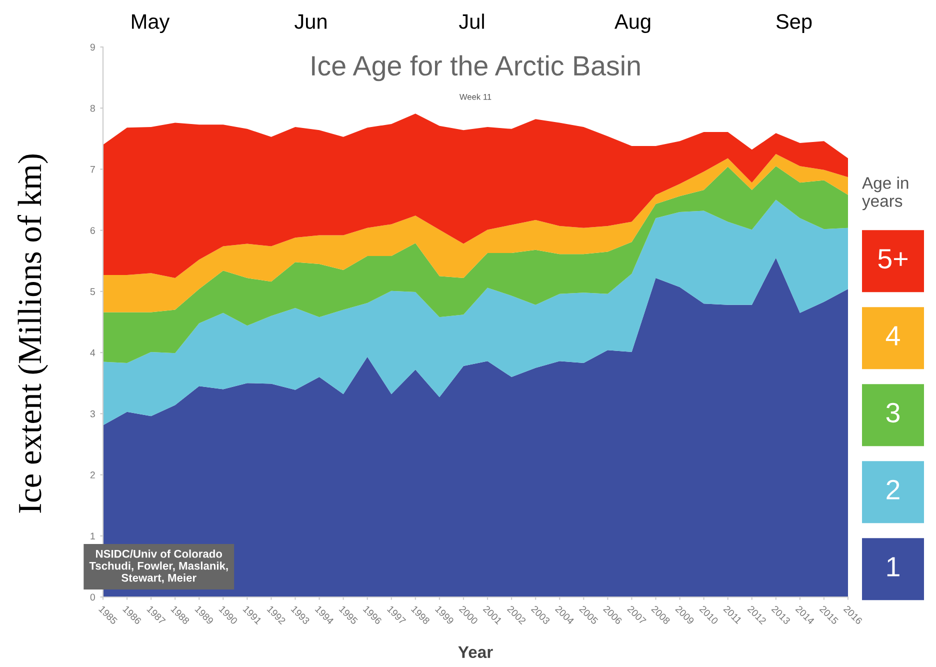  I want to click on y-tick-label: 3, so click(92, 414).